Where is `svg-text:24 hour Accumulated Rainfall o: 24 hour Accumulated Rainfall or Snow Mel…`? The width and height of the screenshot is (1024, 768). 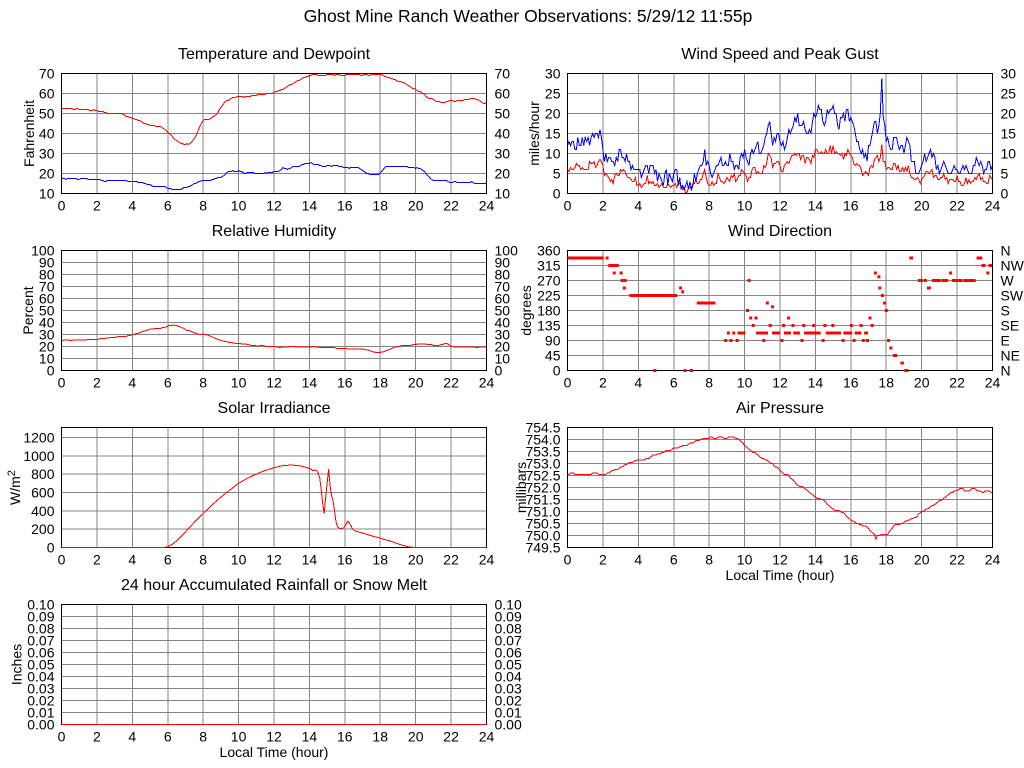
svg-text:24 hour Accumulated Rainfall o: 24 hour Accumulated Rainfall or Snow Mel… is located at coordinates (274, 585).